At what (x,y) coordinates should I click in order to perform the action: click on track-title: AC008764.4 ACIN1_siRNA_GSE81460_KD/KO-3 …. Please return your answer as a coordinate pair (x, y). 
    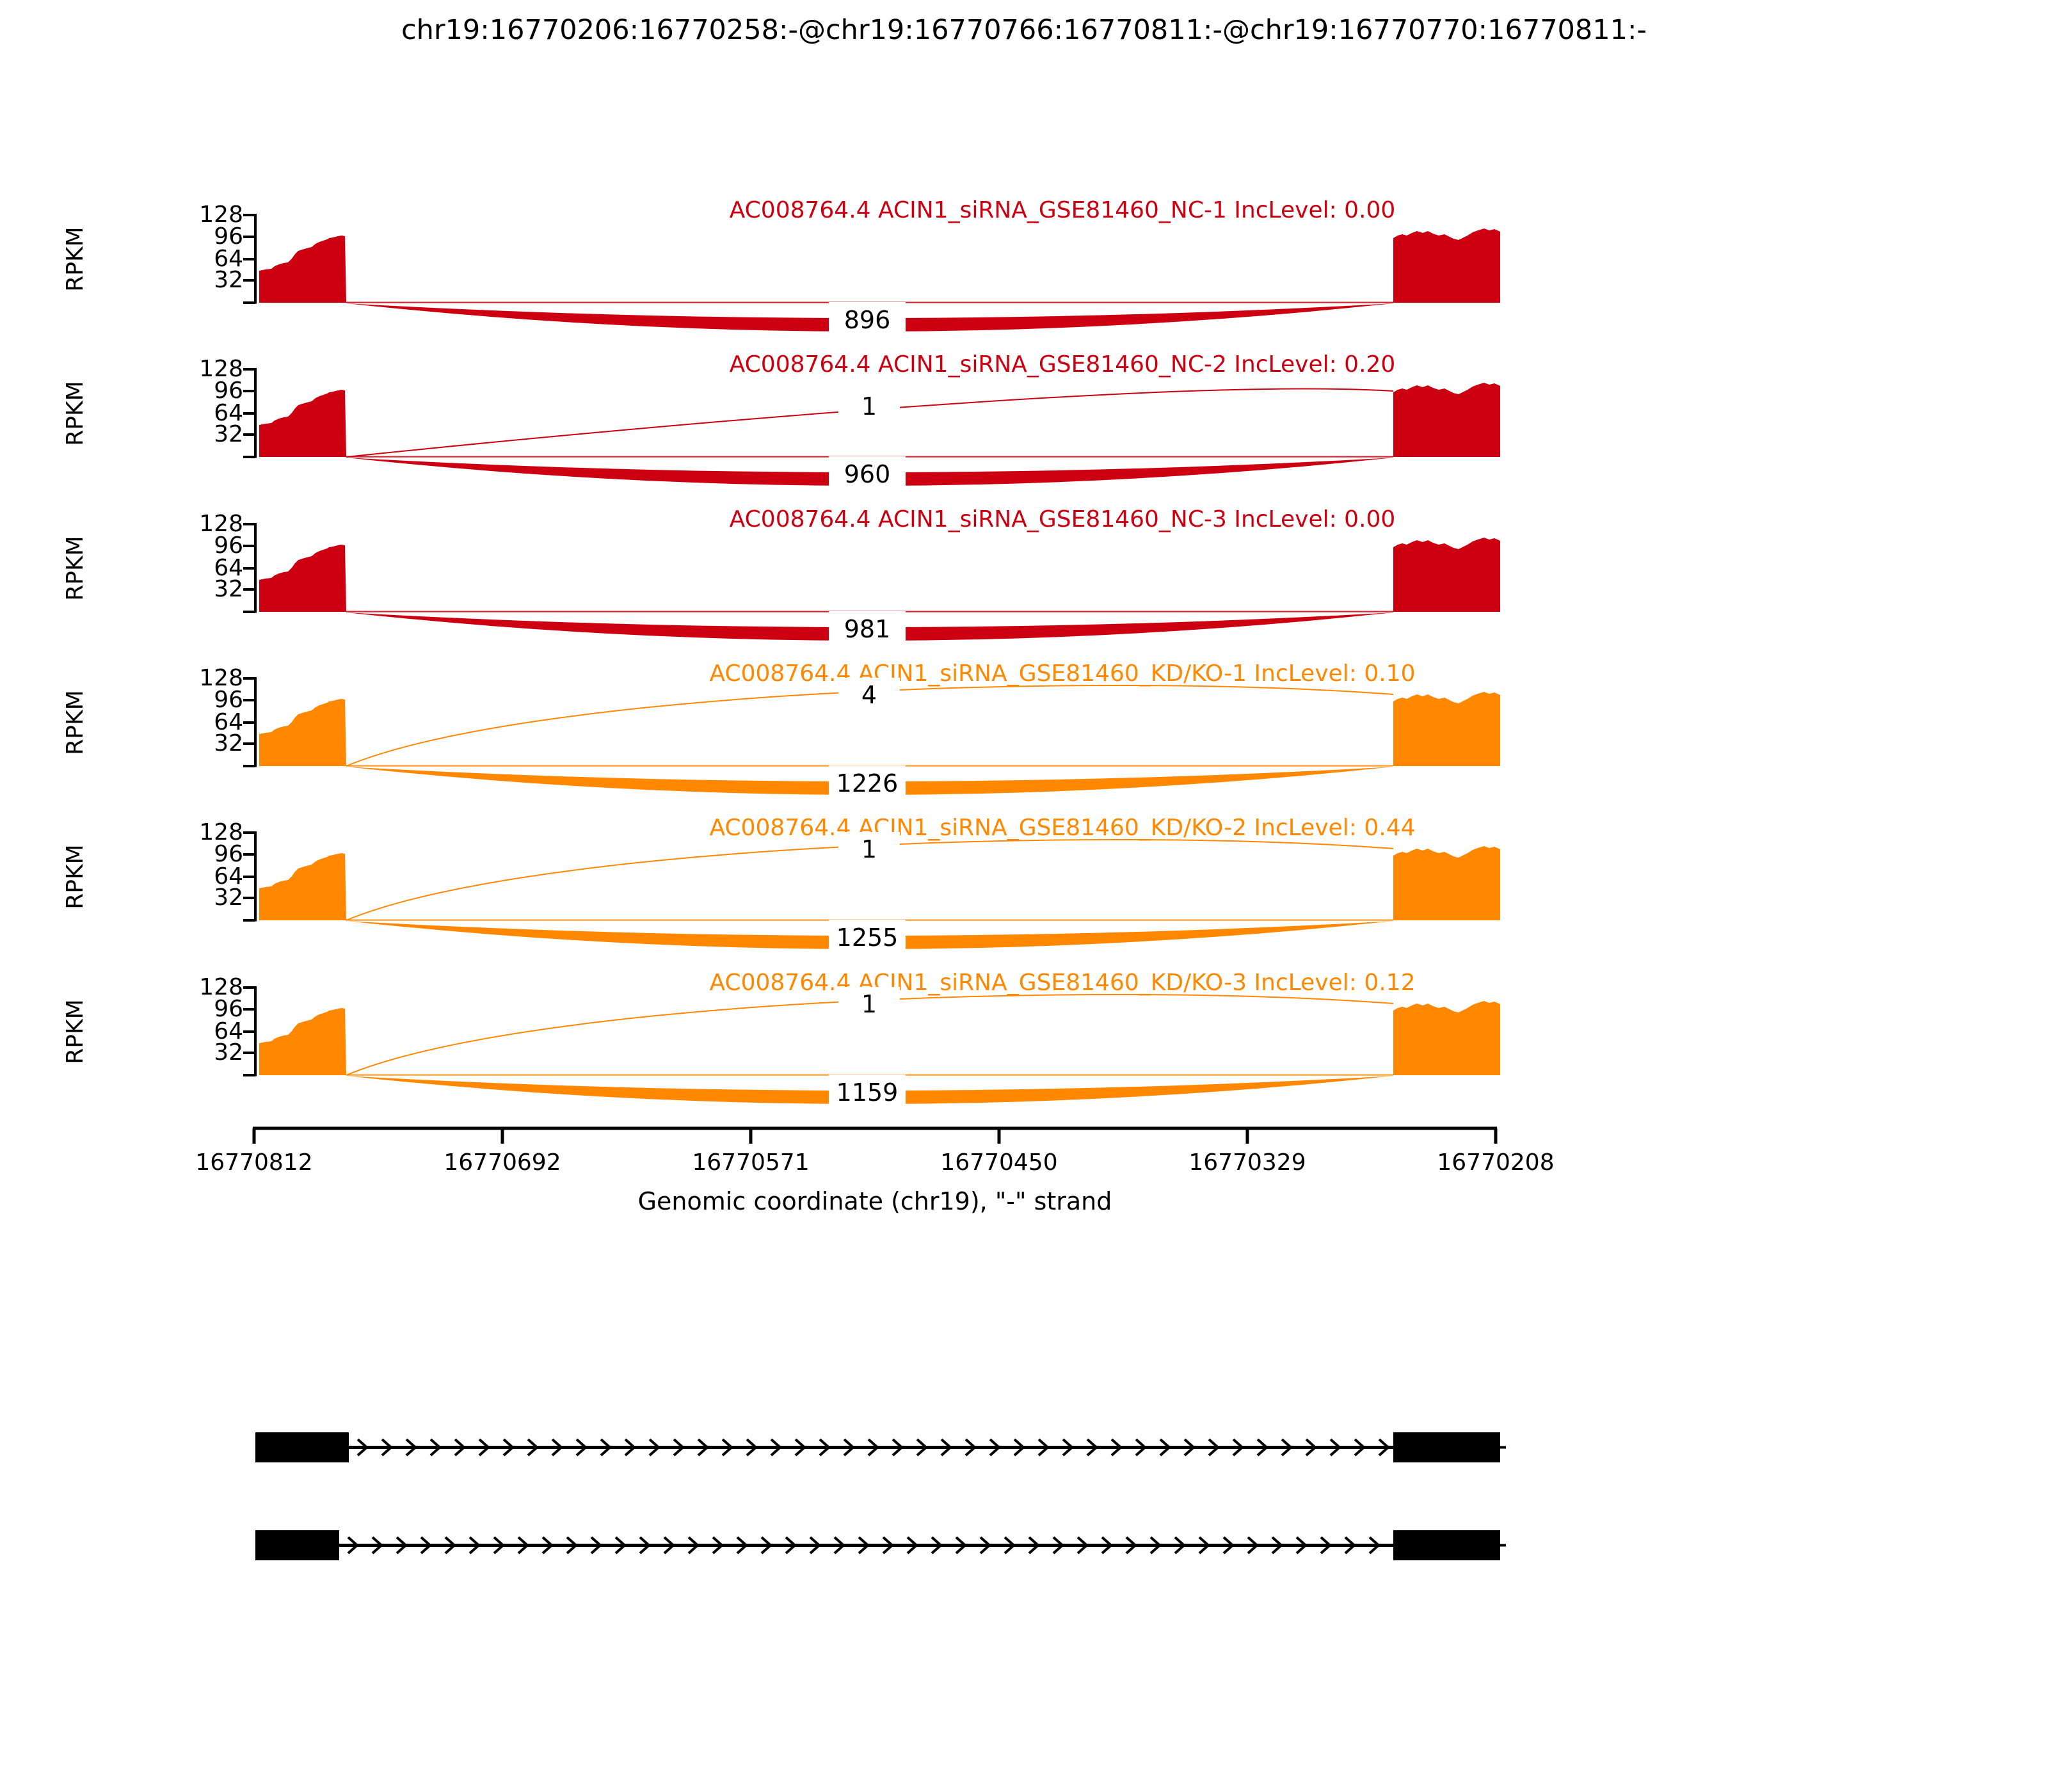
    Looking at the image, I should click on (1062, 983).